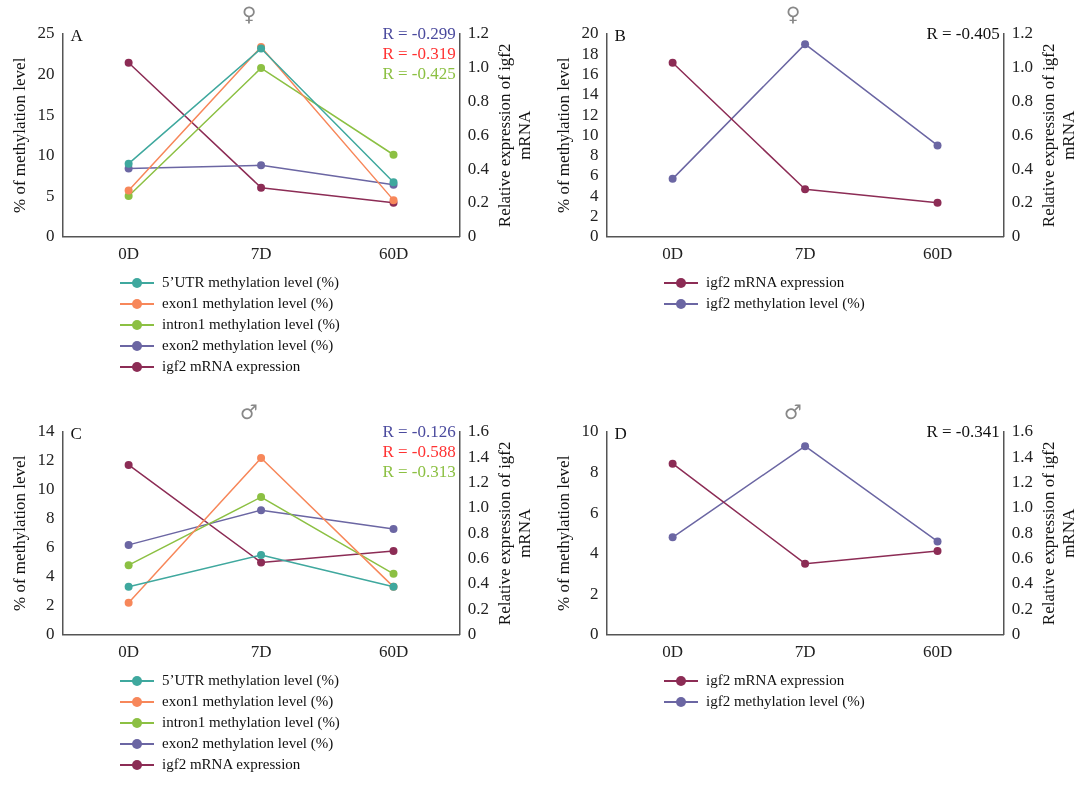 The width and height of the screenshot is (1088, 796). I want to click on y-tick-label: 15, so click(46, 114).